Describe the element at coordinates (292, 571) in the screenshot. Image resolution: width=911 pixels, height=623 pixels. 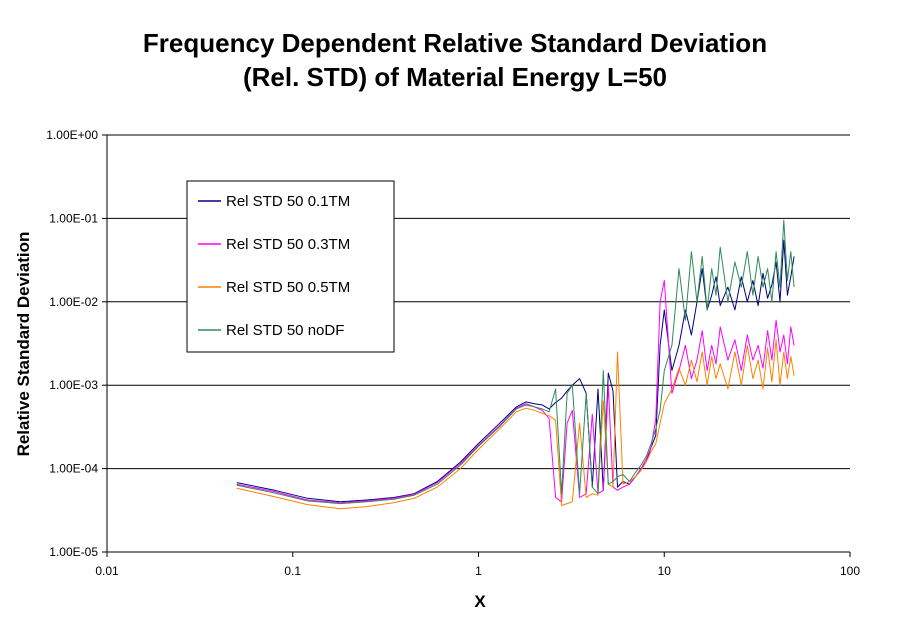
I see `x-tick-label: 0.1` at that location.